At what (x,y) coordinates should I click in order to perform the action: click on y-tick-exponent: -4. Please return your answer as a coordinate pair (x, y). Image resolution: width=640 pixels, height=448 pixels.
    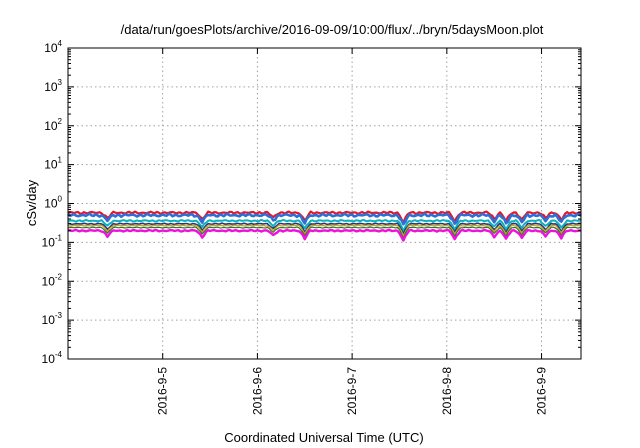
    Looking at the image, I should click on (59, 354).